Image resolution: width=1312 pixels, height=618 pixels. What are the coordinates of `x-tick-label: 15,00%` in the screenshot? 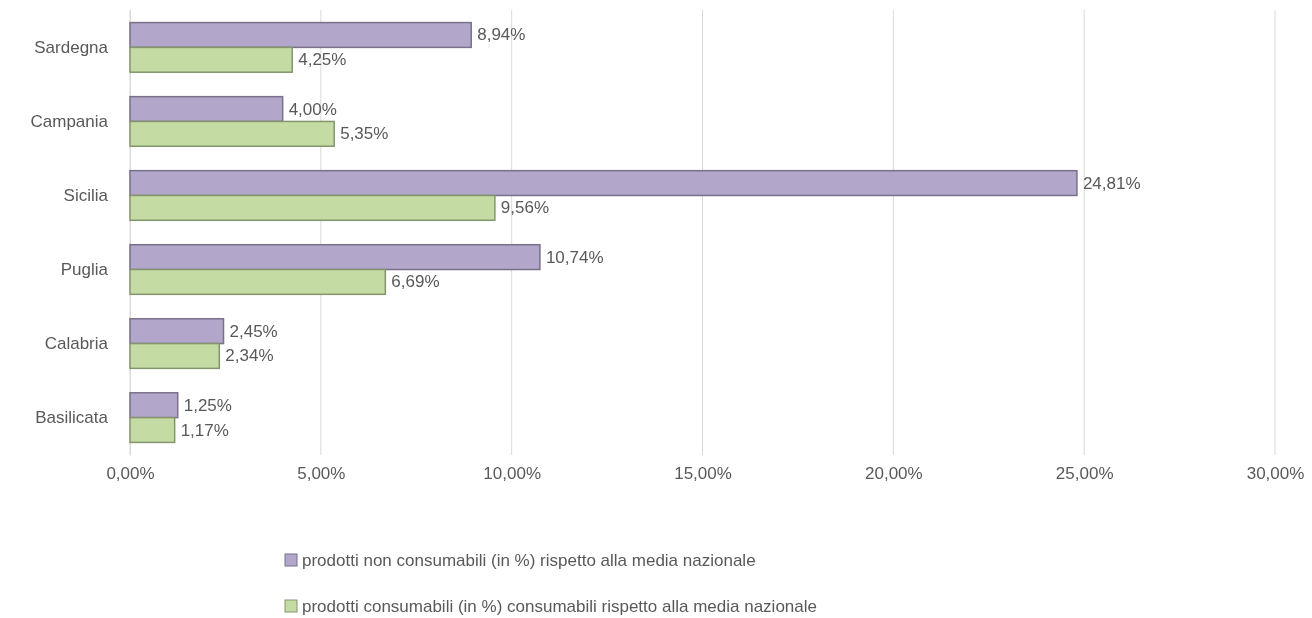 It's located at (703, 474).